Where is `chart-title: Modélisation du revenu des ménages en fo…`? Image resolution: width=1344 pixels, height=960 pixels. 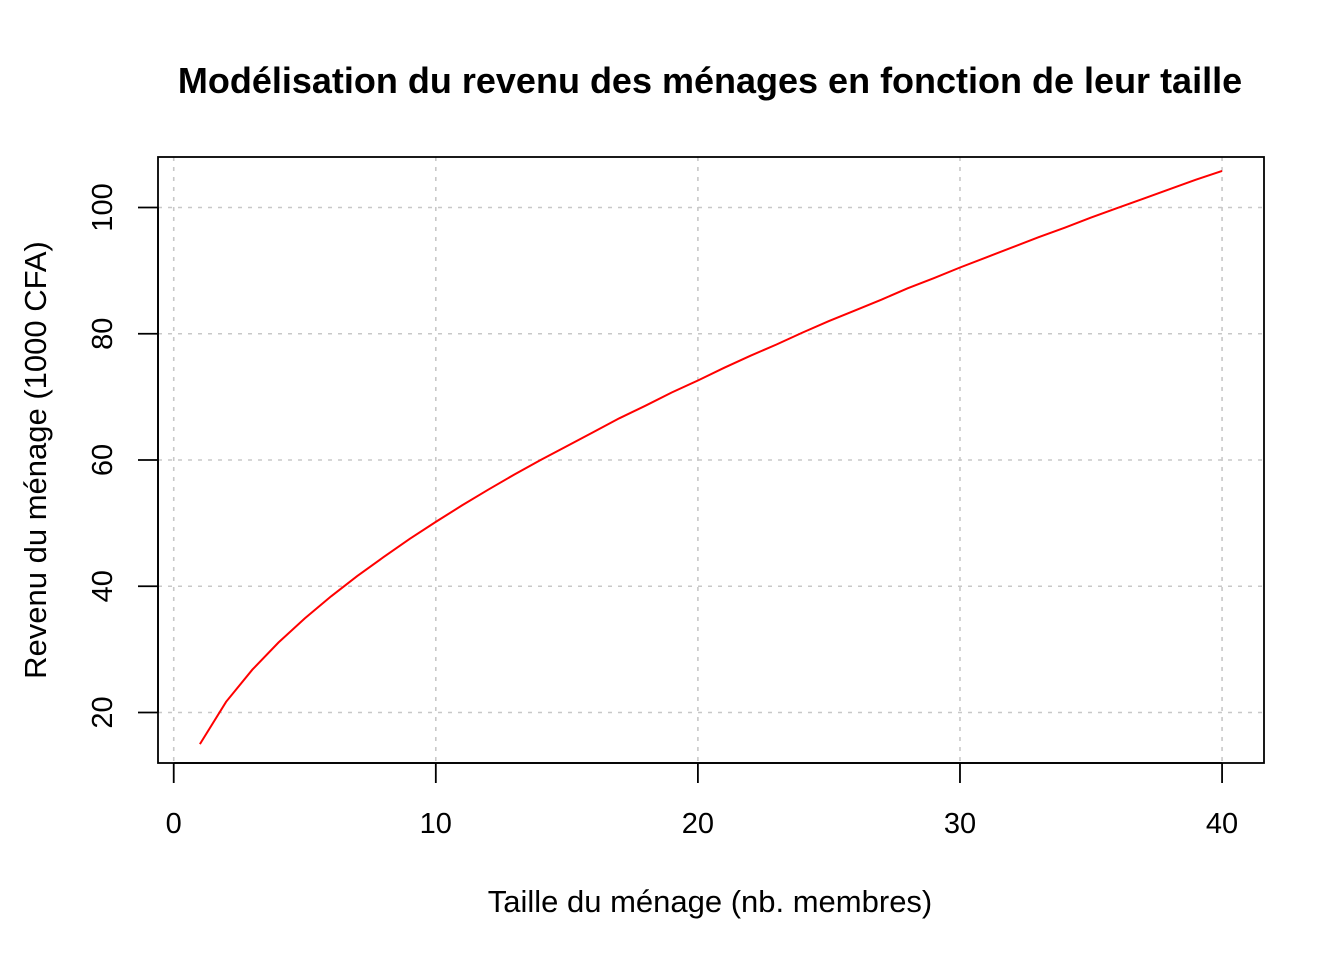 chart-title: Modélisation du revenu des ménages en fo… is located at coordinates (710, 80).